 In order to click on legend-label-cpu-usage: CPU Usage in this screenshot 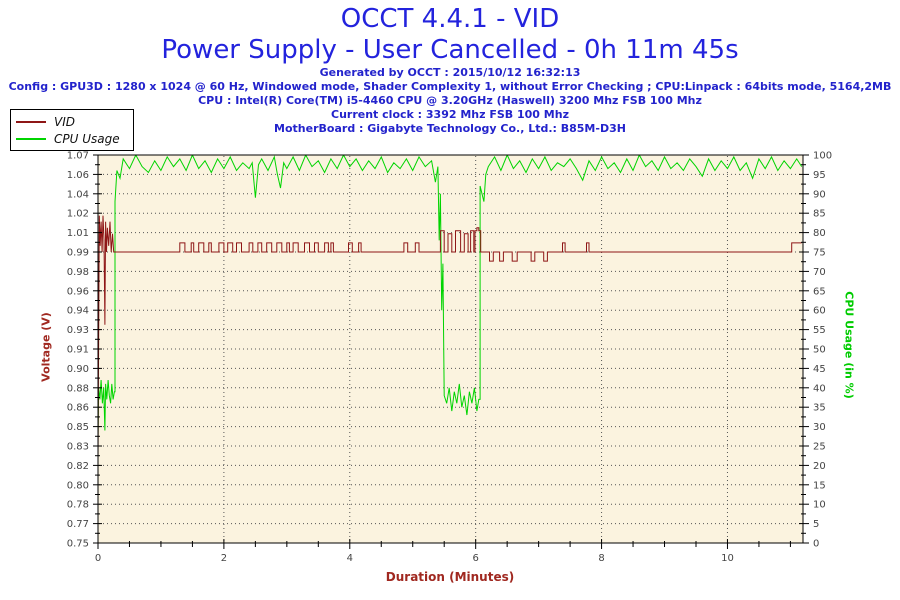, I will do `click(87, 138)`.